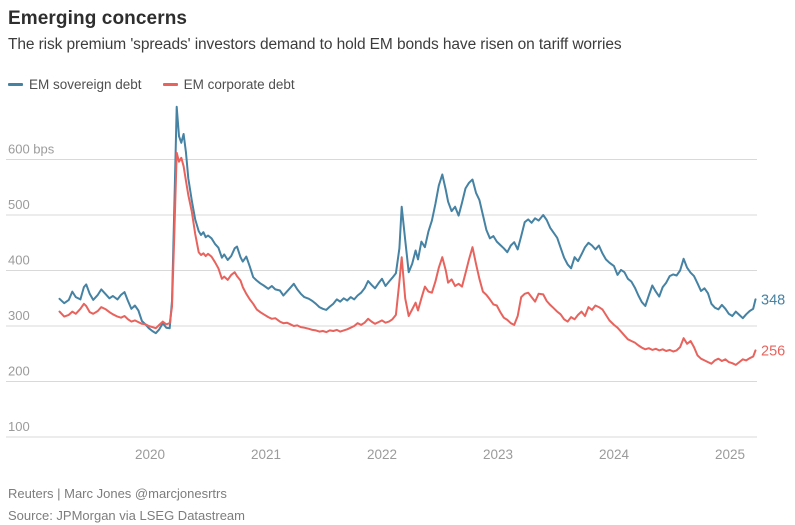  Describe the element at coordinates (19, 315) in the screenshot. I see `y-tick-label: 300` at that location.